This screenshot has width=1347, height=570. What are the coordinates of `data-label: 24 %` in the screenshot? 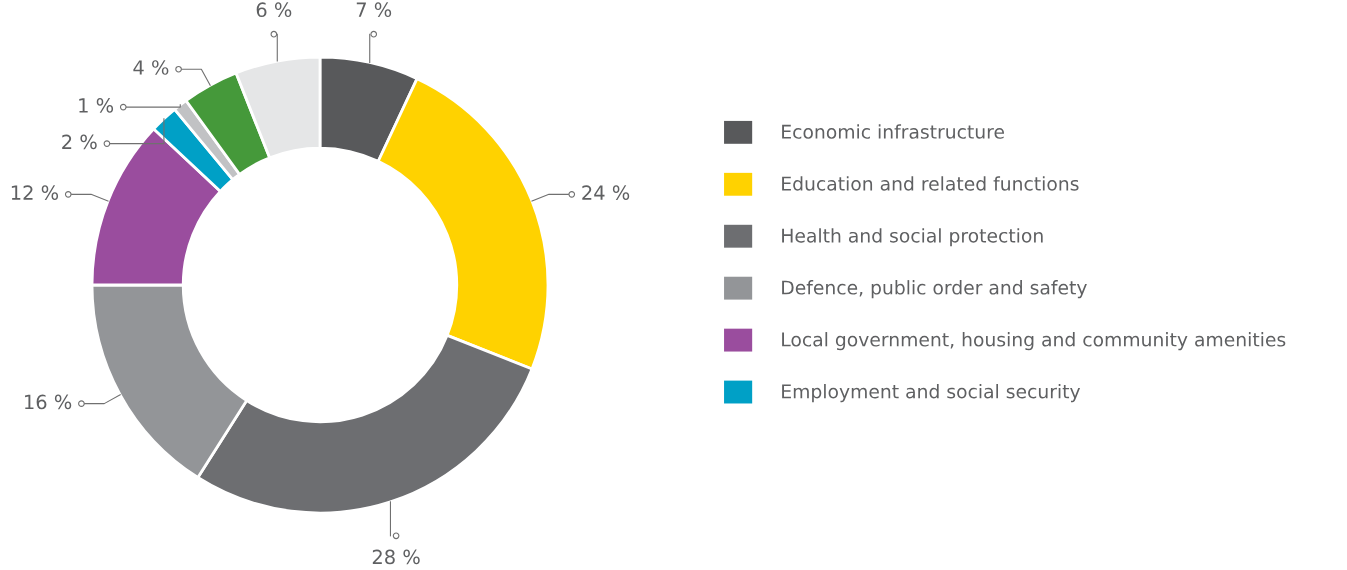 It's located at (606, 192).